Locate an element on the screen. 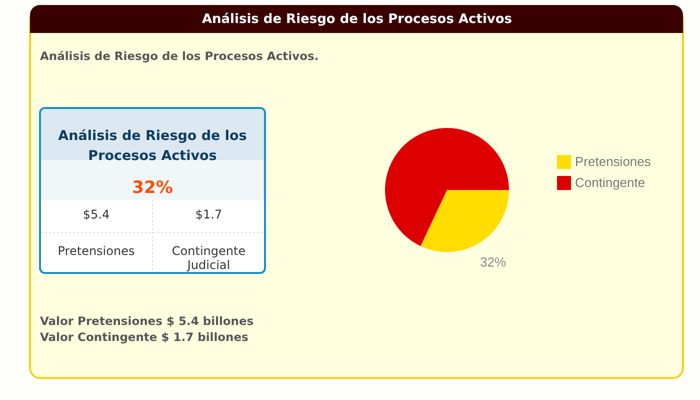 The image size is (700, 400). text: Contingente Judicial is located at coordinates (209, 258).